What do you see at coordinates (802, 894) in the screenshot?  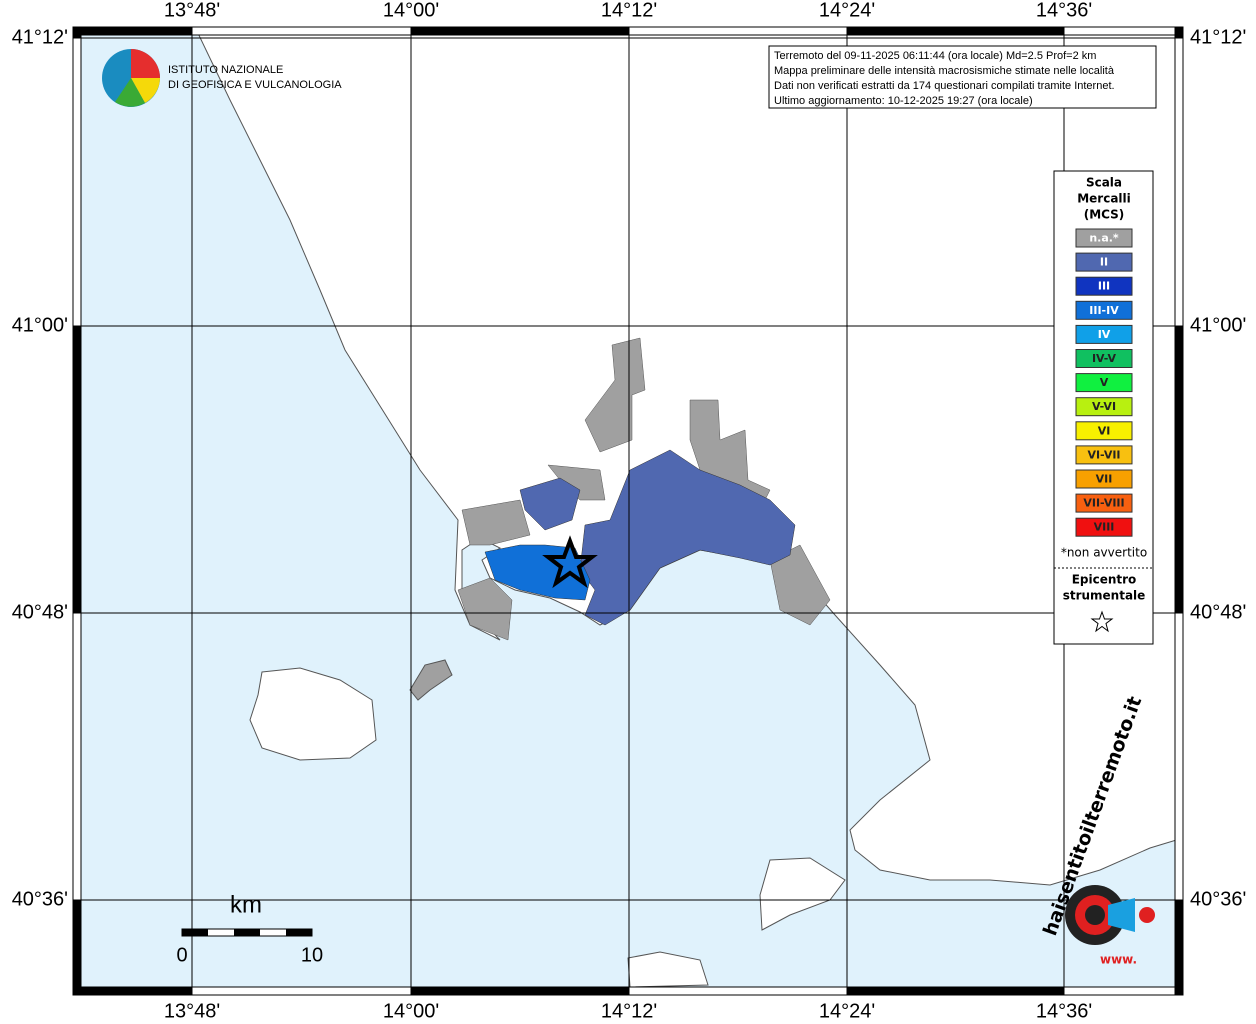 I see `peninsula-tip` at bounding box center [802, 894].